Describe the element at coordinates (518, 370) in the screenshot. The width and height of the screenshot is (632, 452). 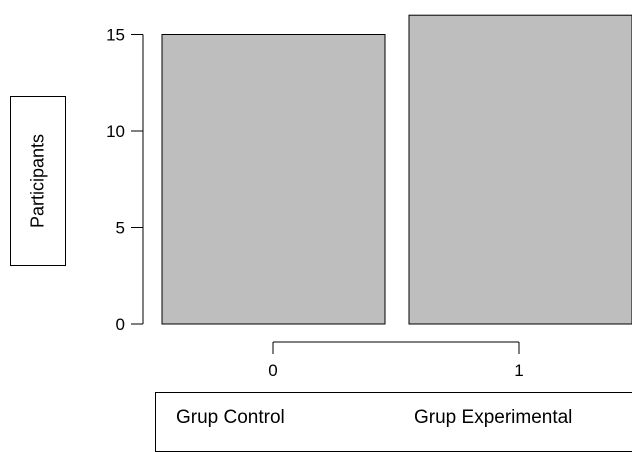
I see `x-tick-label: 1` at that location.